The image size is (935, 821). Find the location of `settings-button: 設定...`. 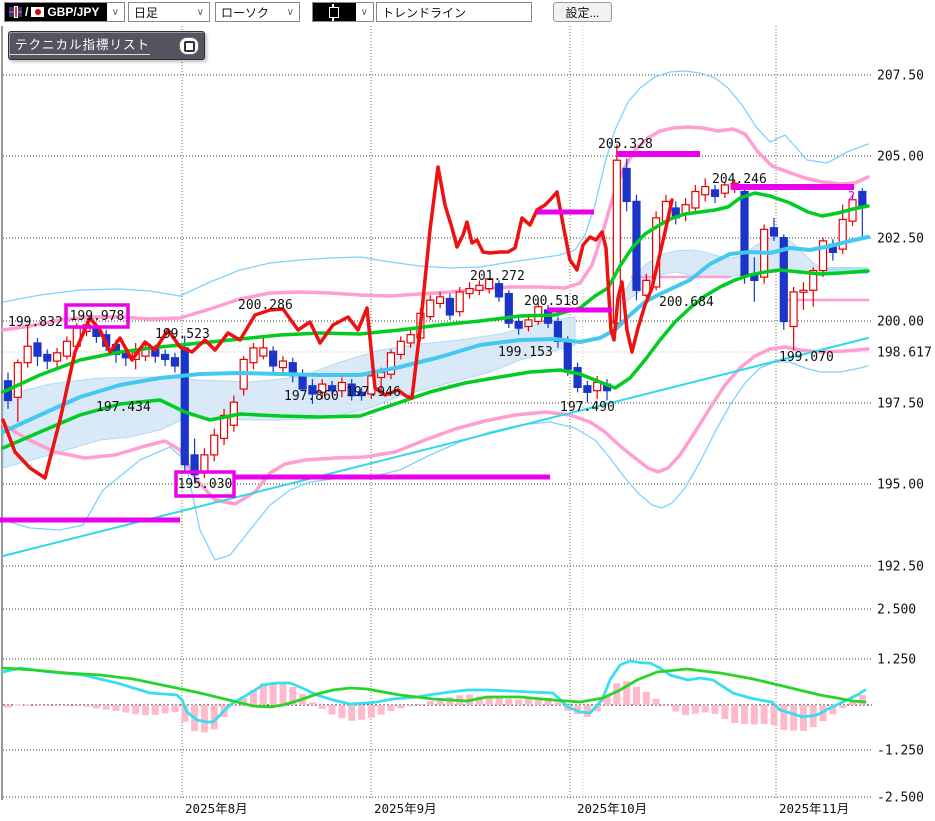

settings-button: 設定... is located at coordinates (582, 12).